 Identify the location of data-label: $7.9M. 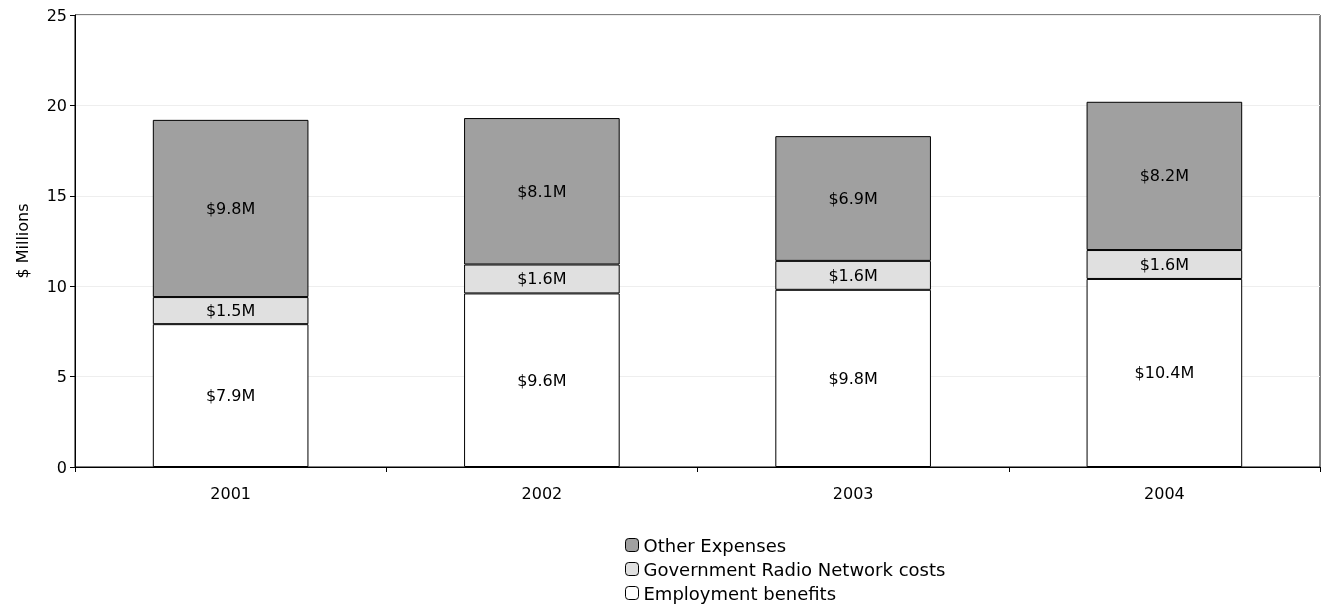
(230, 396).